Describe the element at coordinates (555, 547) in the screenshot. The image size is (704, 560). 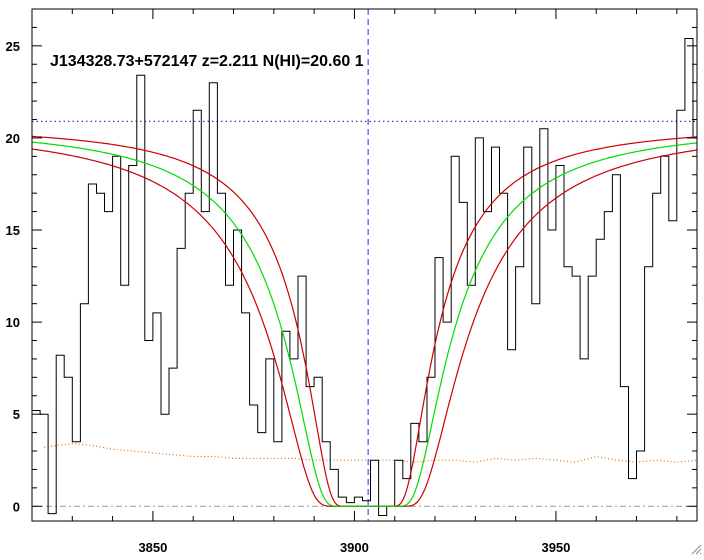
I see `x-tick-label: 3950` at that location.